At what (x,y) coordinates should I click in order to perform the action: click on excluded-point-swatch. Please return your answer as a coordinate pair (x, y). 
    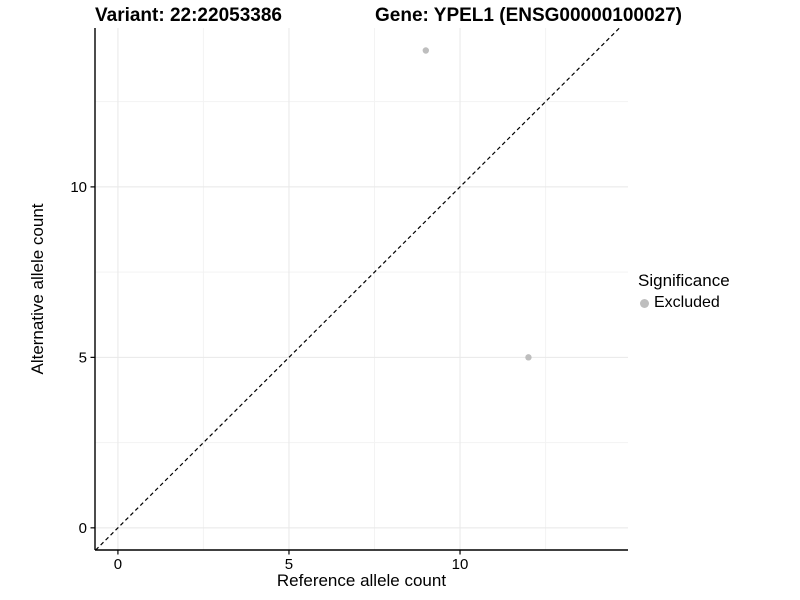
    Looking at the image, I should click on (644, 303).